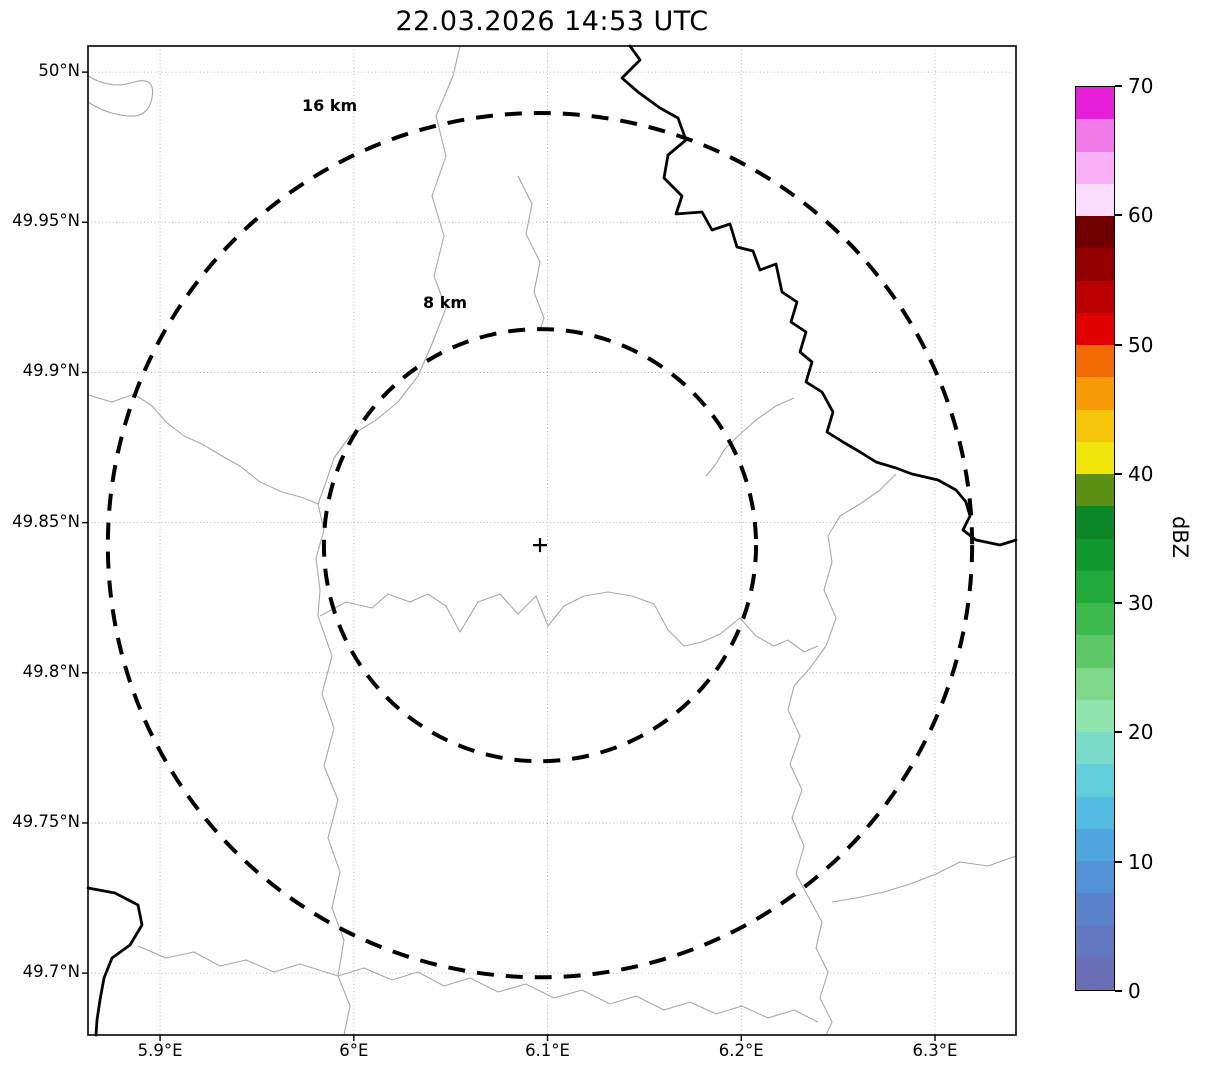  I want to click on ring-label-16km: 16 km, so click(330, 105).